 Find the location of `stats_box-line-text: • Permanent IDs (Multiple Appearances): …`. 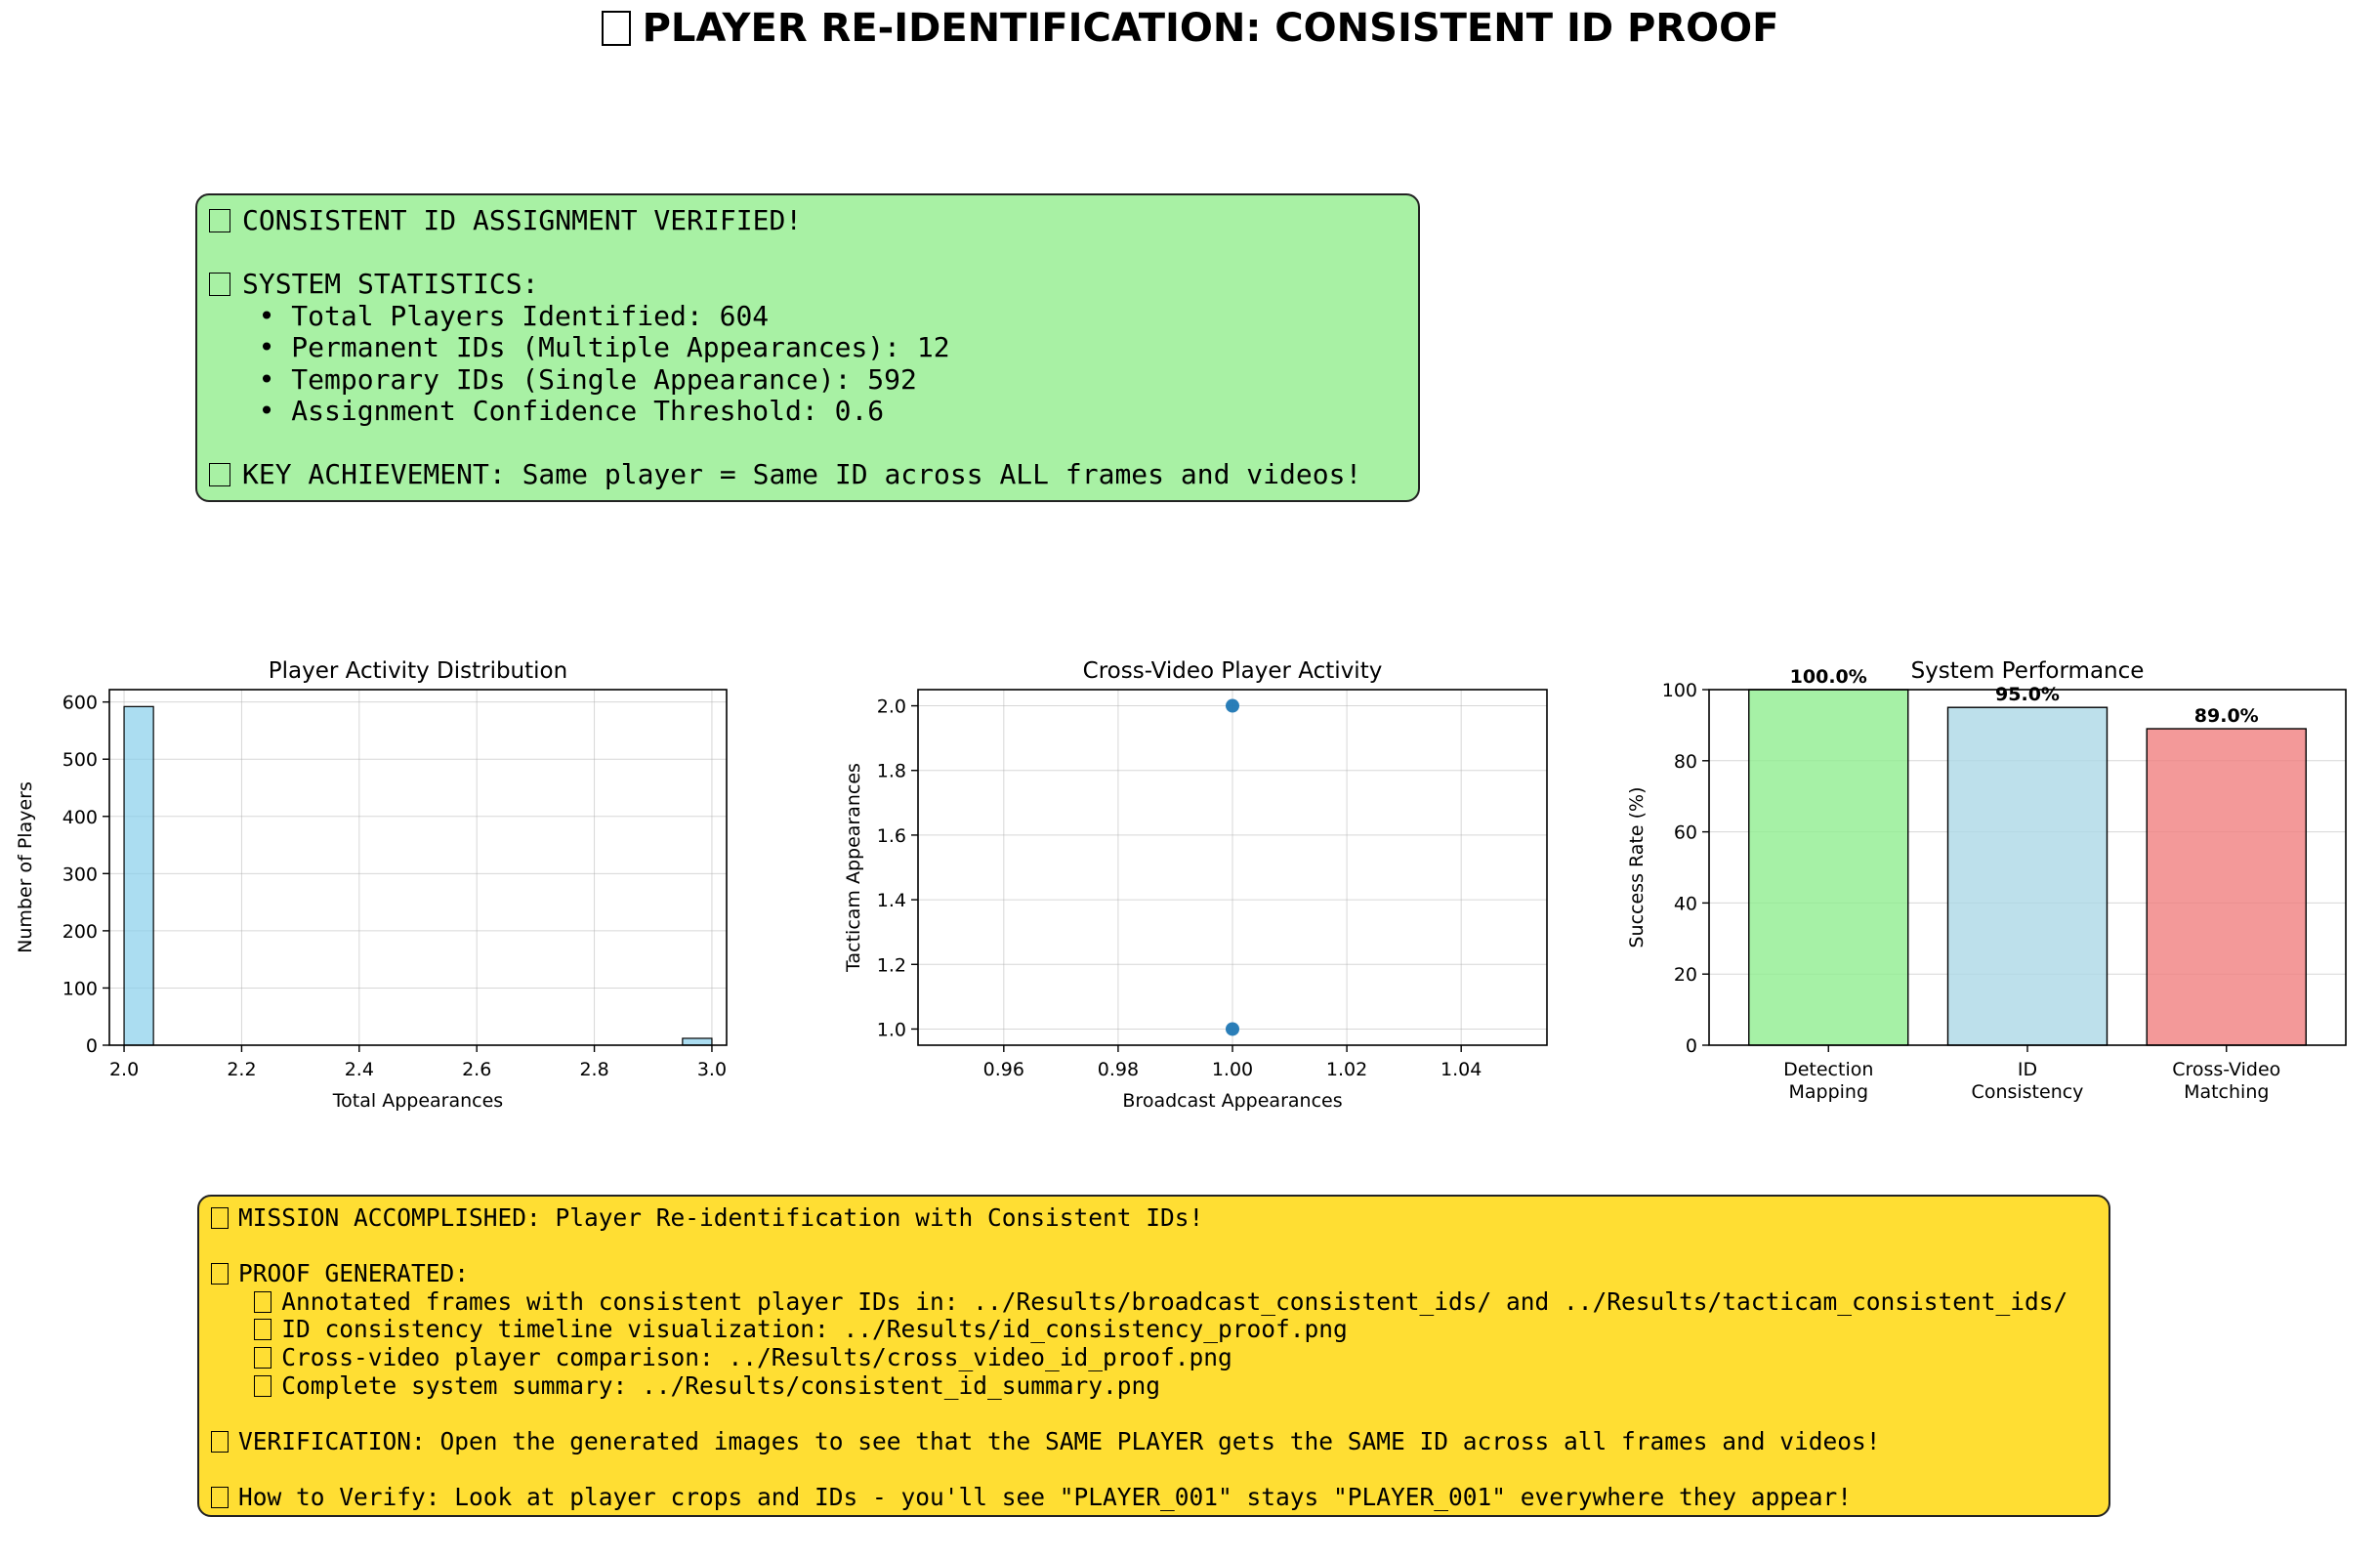

stats_box-line-text: • Permanent IDs (Multiple Appearances): … is located at coordinates (579, 347).